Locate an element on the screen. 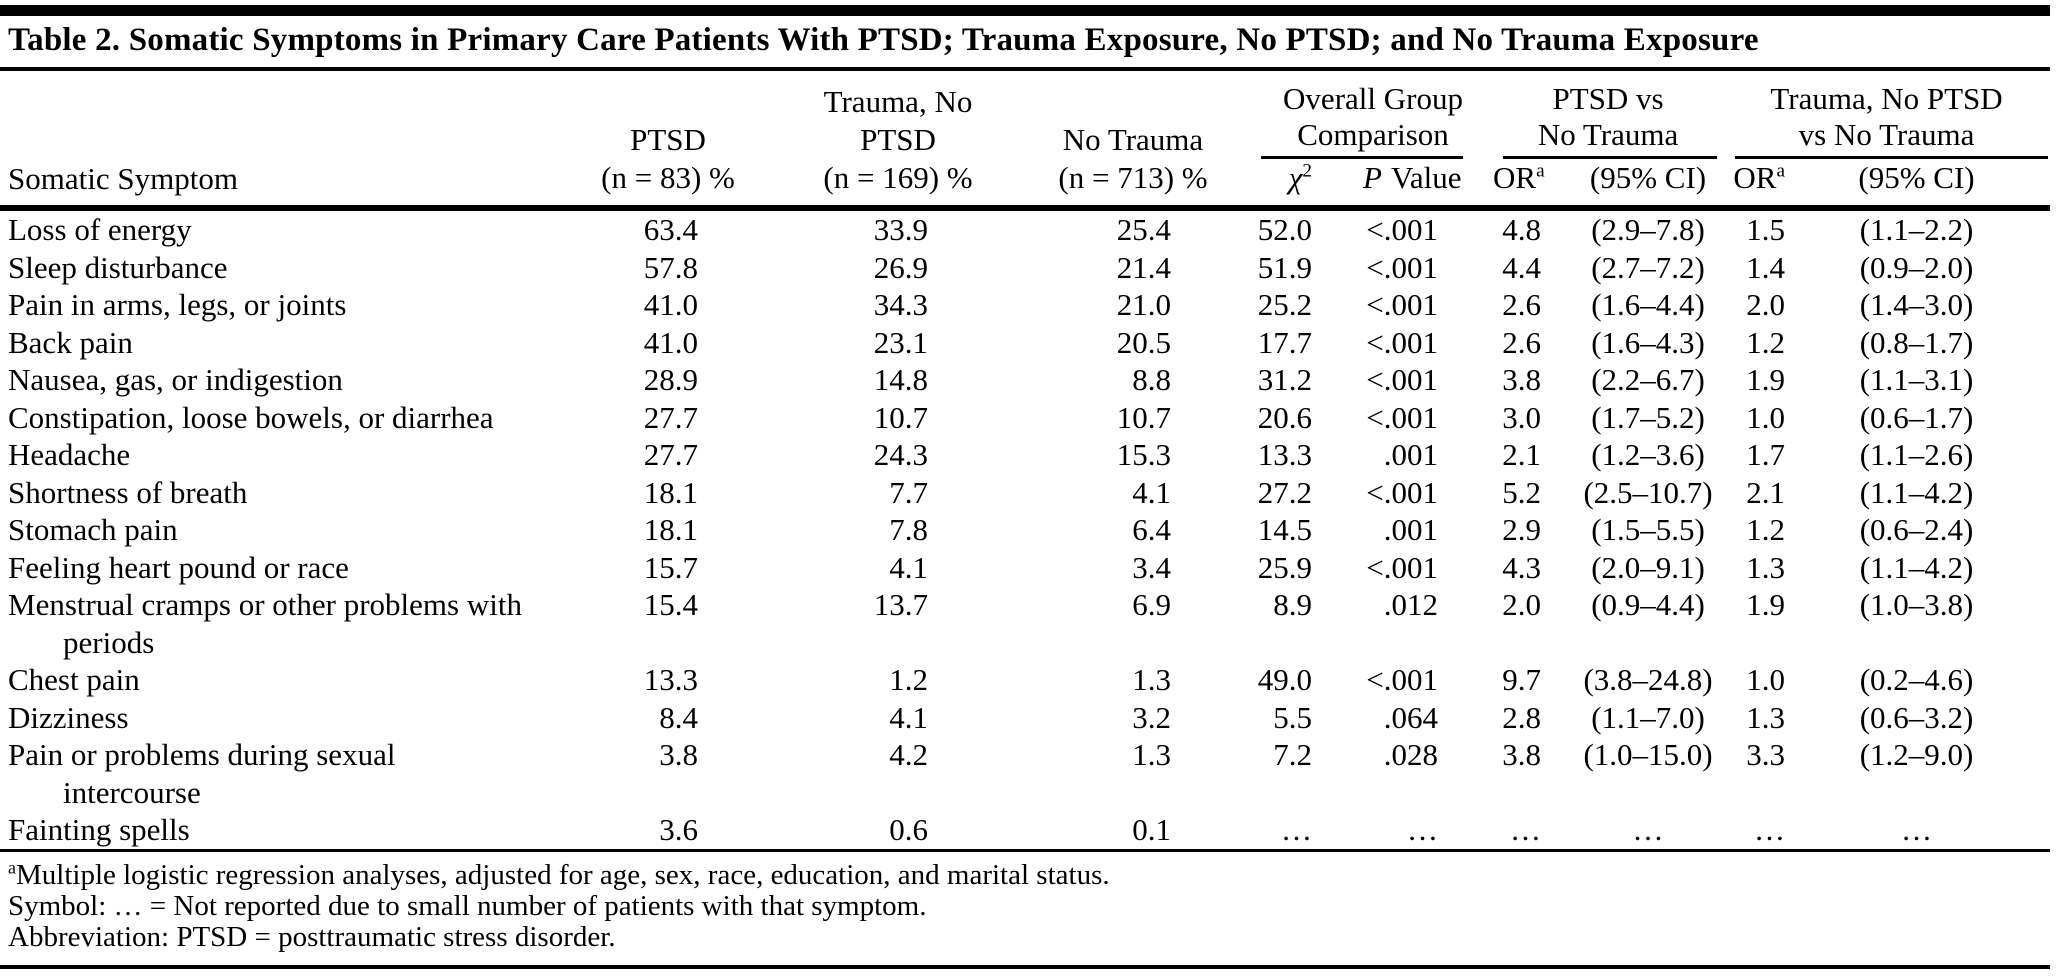 This screenshot has height=977, width=2059. or1-cell: 4.4 is located at coordinates (1522, 267).